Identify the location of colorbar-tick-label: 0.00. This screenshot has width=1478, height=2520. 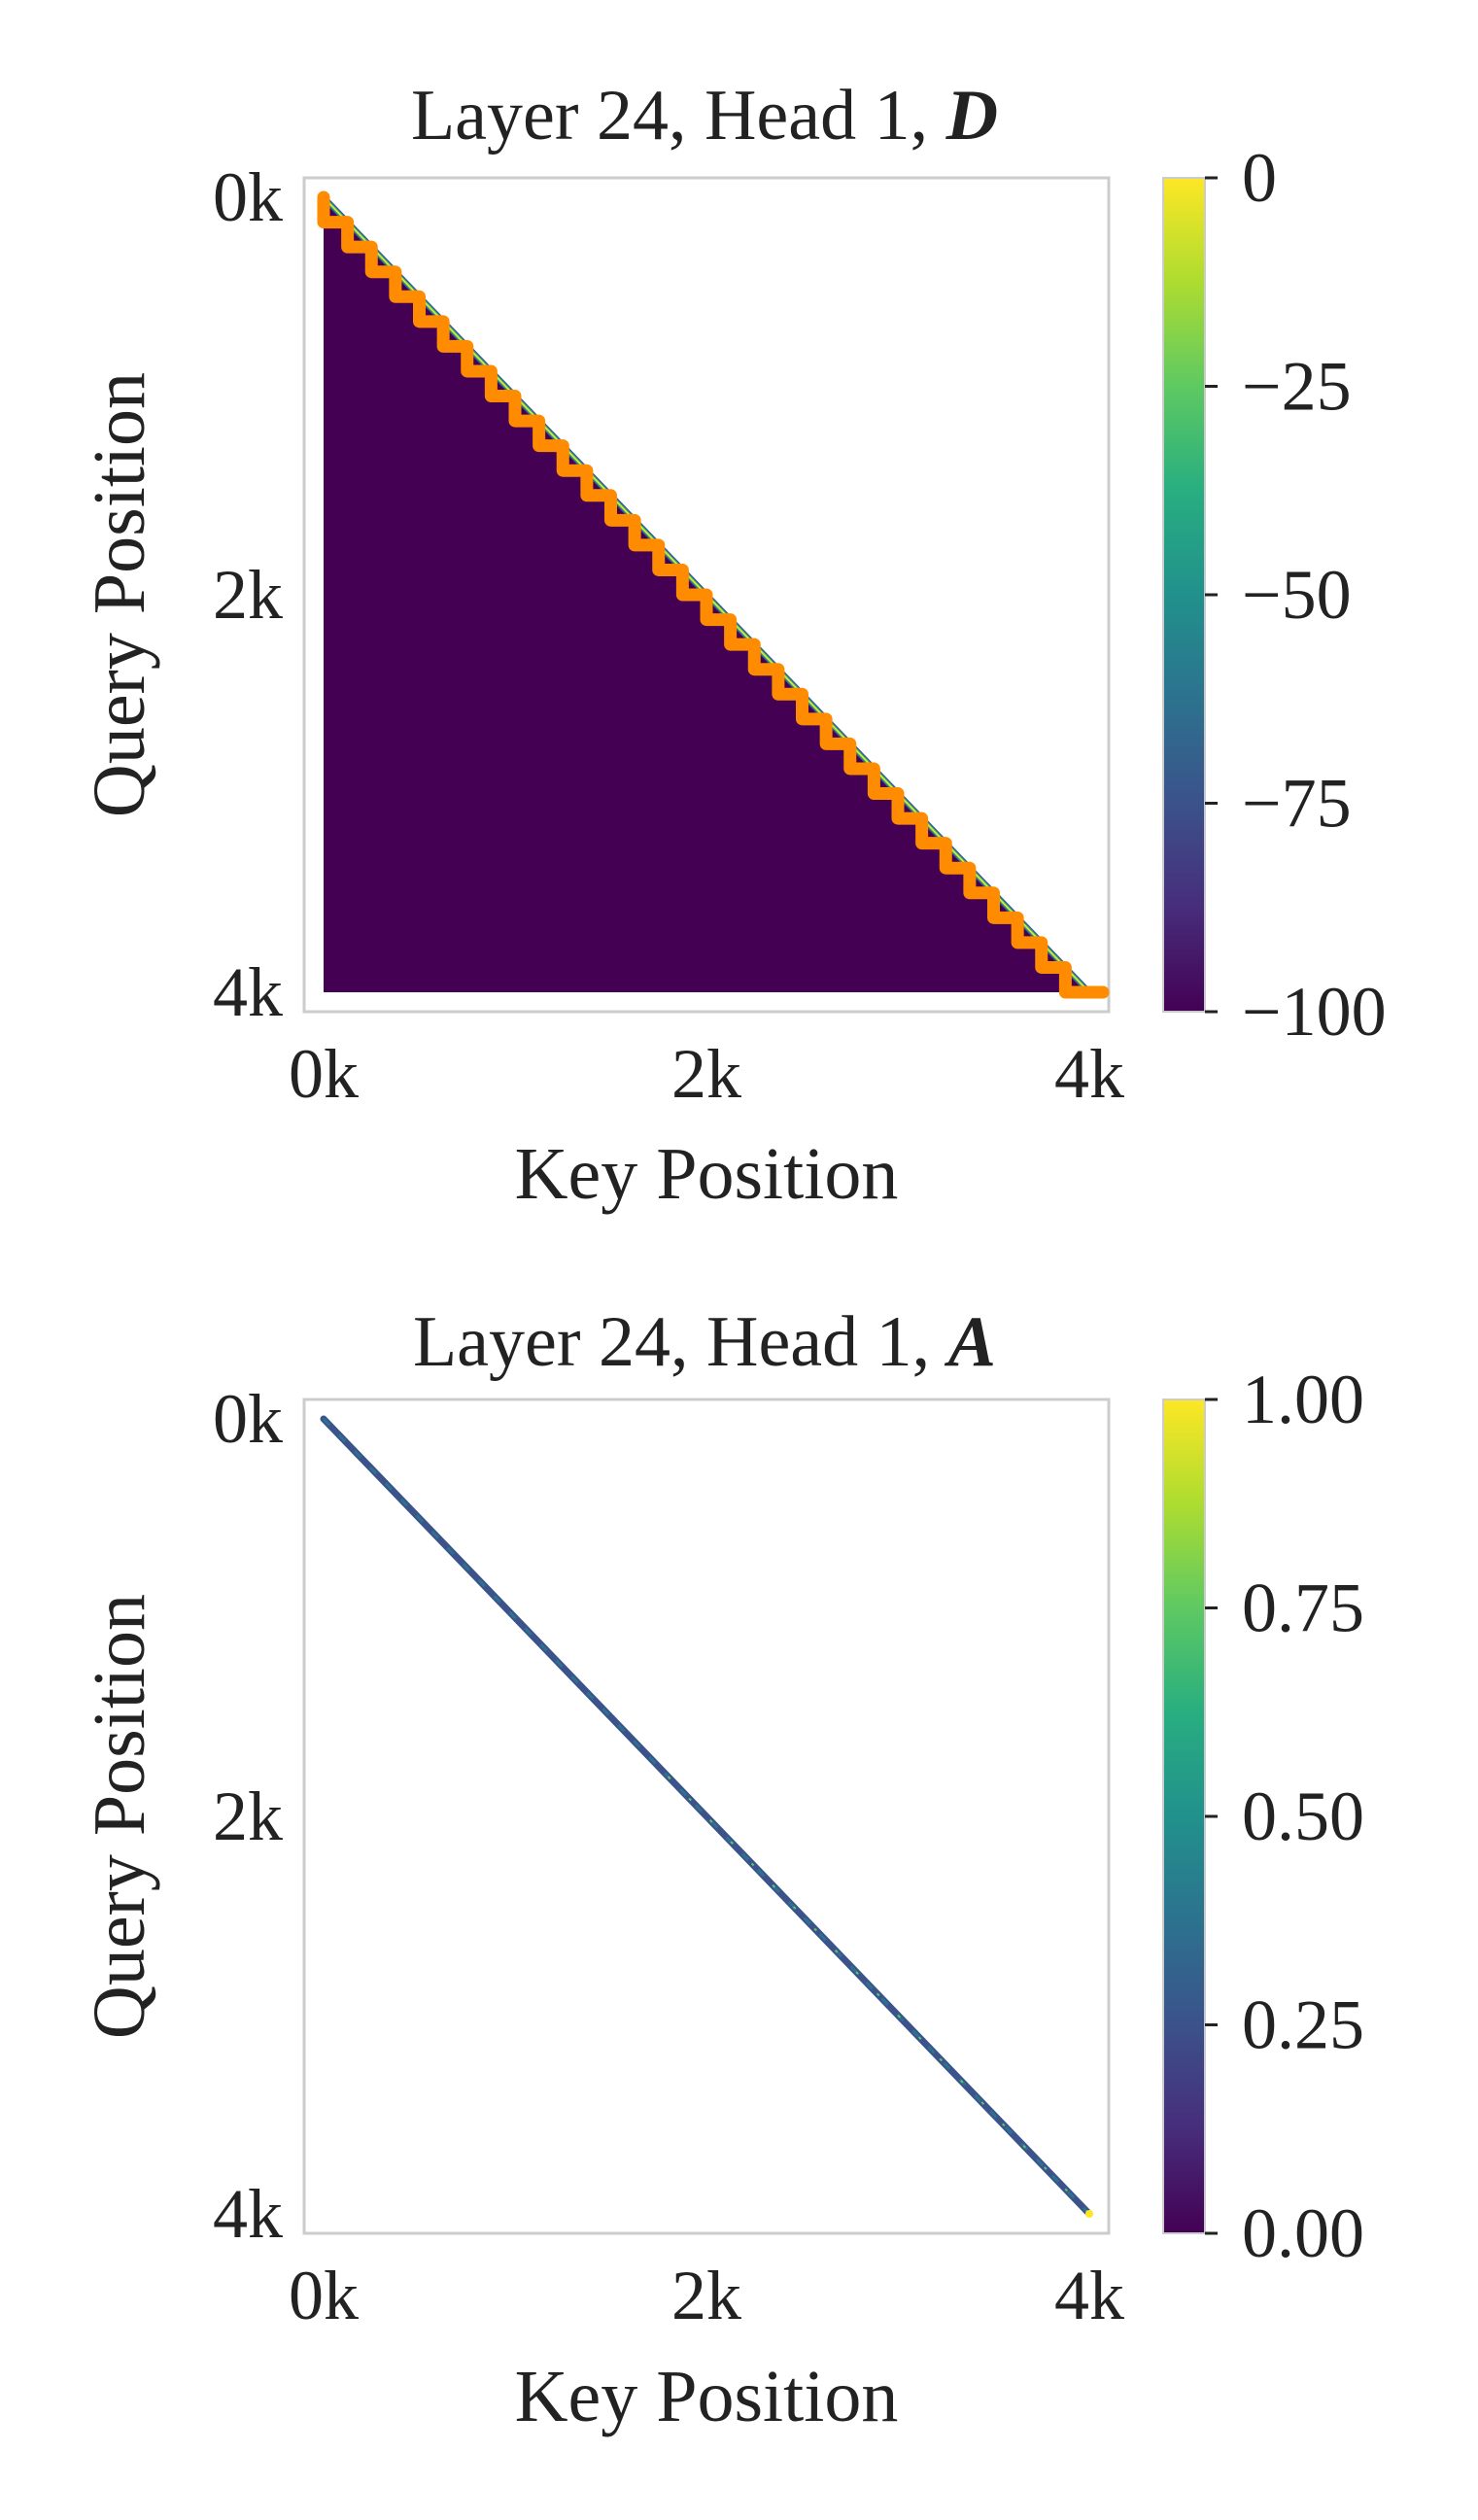
(1303, 2233).